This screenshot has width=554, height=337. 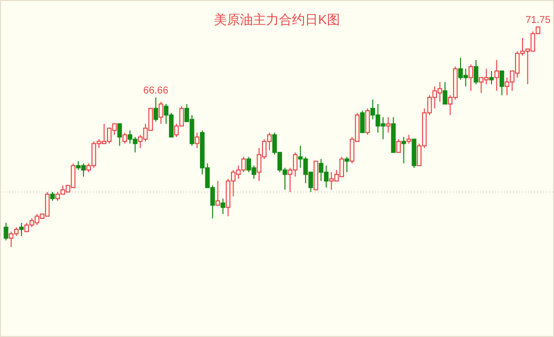 What do you see at coordinates (538, 20) in the screenshot?
I see `text: 71.75` at bounding box center [538, 20].